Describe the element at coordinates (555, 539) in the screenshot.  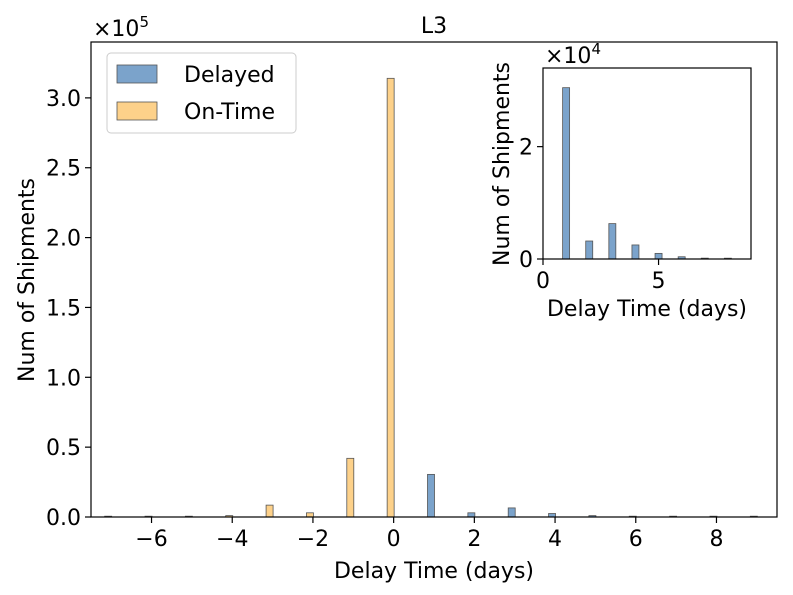
I see `main-x-tick-label: 4` at that location.